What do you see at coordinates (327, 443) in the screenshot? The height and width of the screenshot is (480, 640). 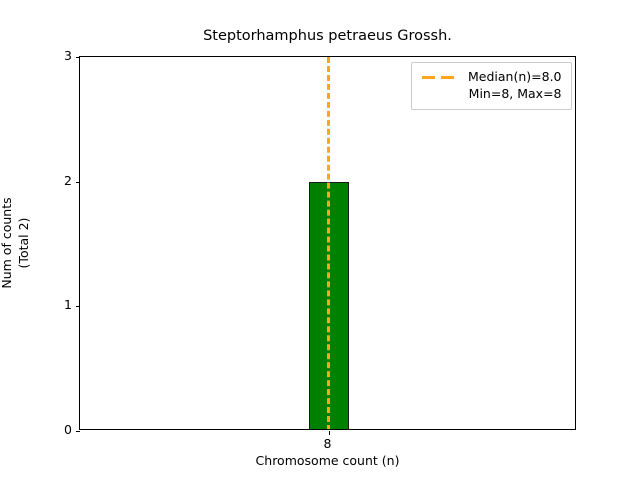 I see `x-tick-label: 8` at bounding box center [327, 443].